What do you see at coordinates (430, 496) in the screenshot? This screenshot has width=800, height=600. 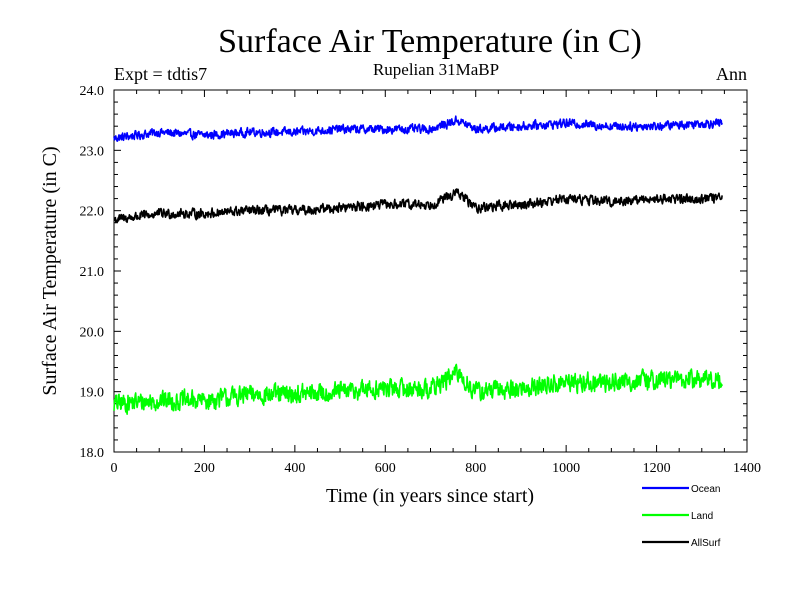 I see `x-axis-label: Time (in years since start)` at bounding box center [430, 496].